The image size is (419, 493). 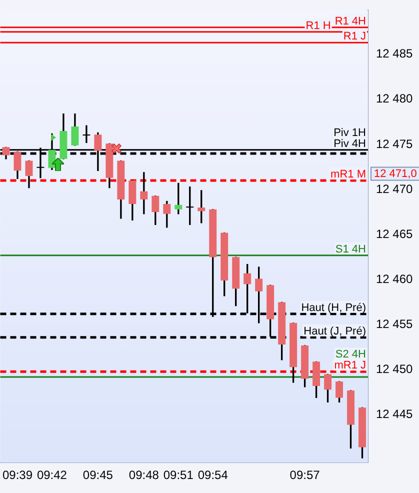 I want to click on ref-line-label: mR1 M, so click(x=348, y=174).